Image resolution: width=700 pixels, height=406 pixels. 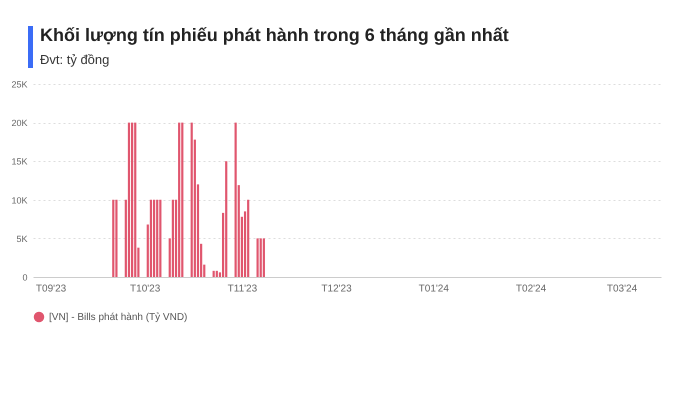 What do you see at coordinates (336, 289) in the screenshot?
I see `x-tick-label: T12'23` at bounding box center [336, 289].